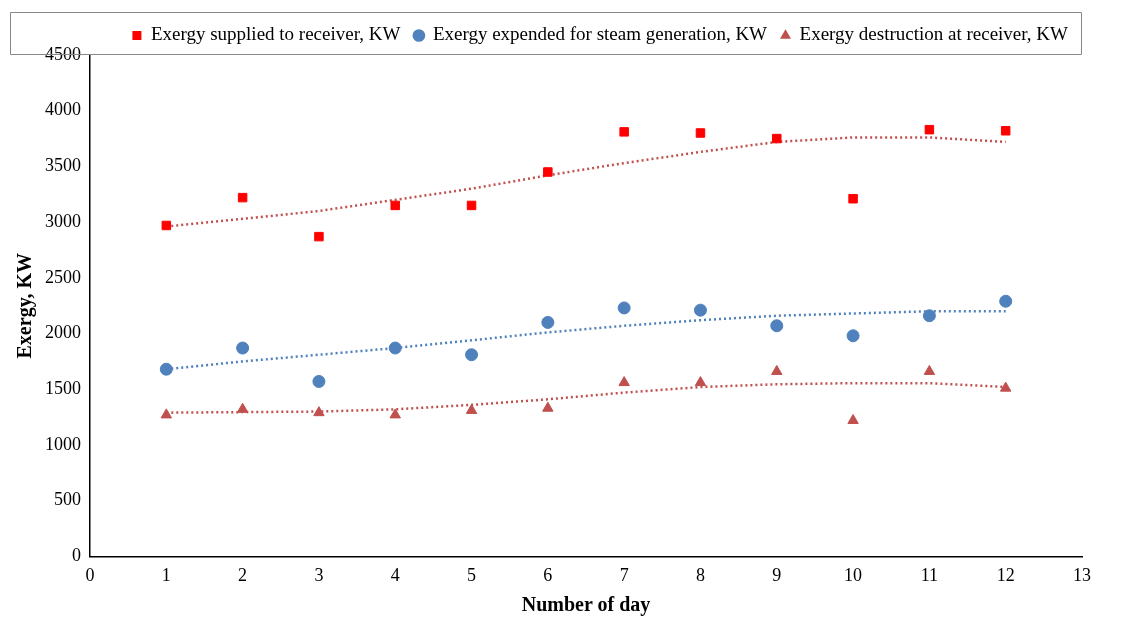 This screenshot has height=630, width=1122. I want to click on y-tick-label: 1000, so click(63, 443).